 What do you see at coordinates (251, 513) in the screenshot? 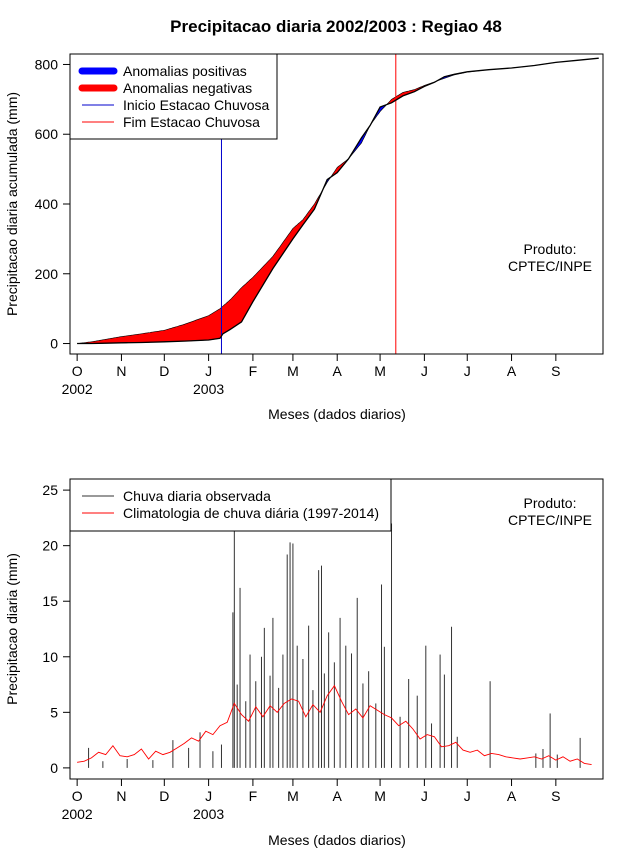
I see `legend-label-climatology: Climatologia de chuva diária (1997-2014)` at bounding box center [251, 513].